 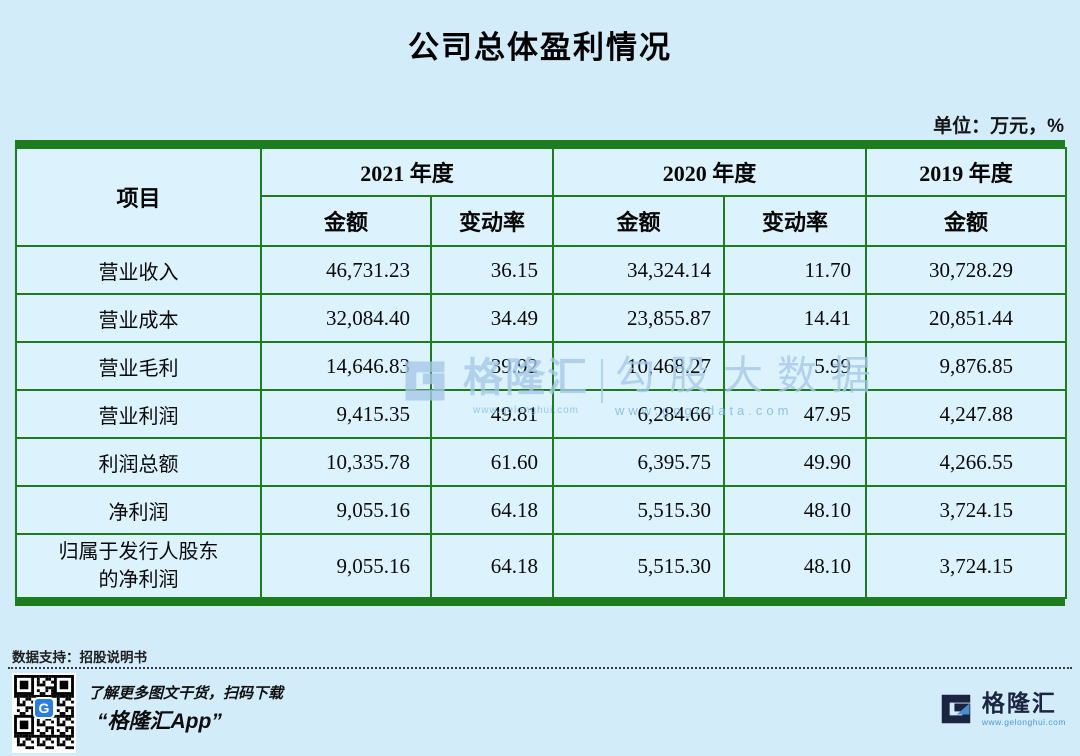 I want to click on row-label: 归属于发行人股东的净利润, so click(x=138, y=566).